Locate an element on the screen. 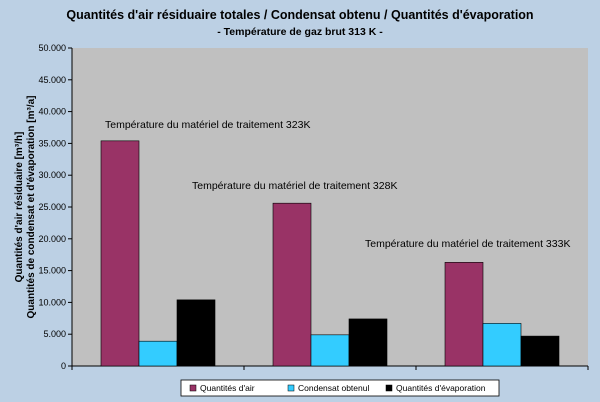 This screenshot has height=402, width=600. y-axis-label-line-1: Quantités d'air résiduaire [m³/h] is located at coordinates (19, 207).